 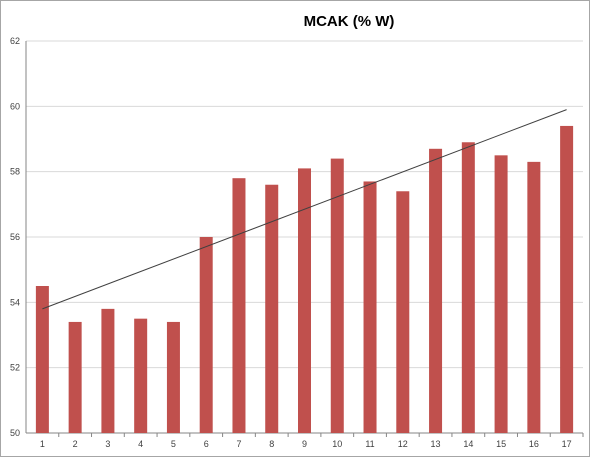 I want to click on y-tick-label: 58, so click(x=15, y=172).